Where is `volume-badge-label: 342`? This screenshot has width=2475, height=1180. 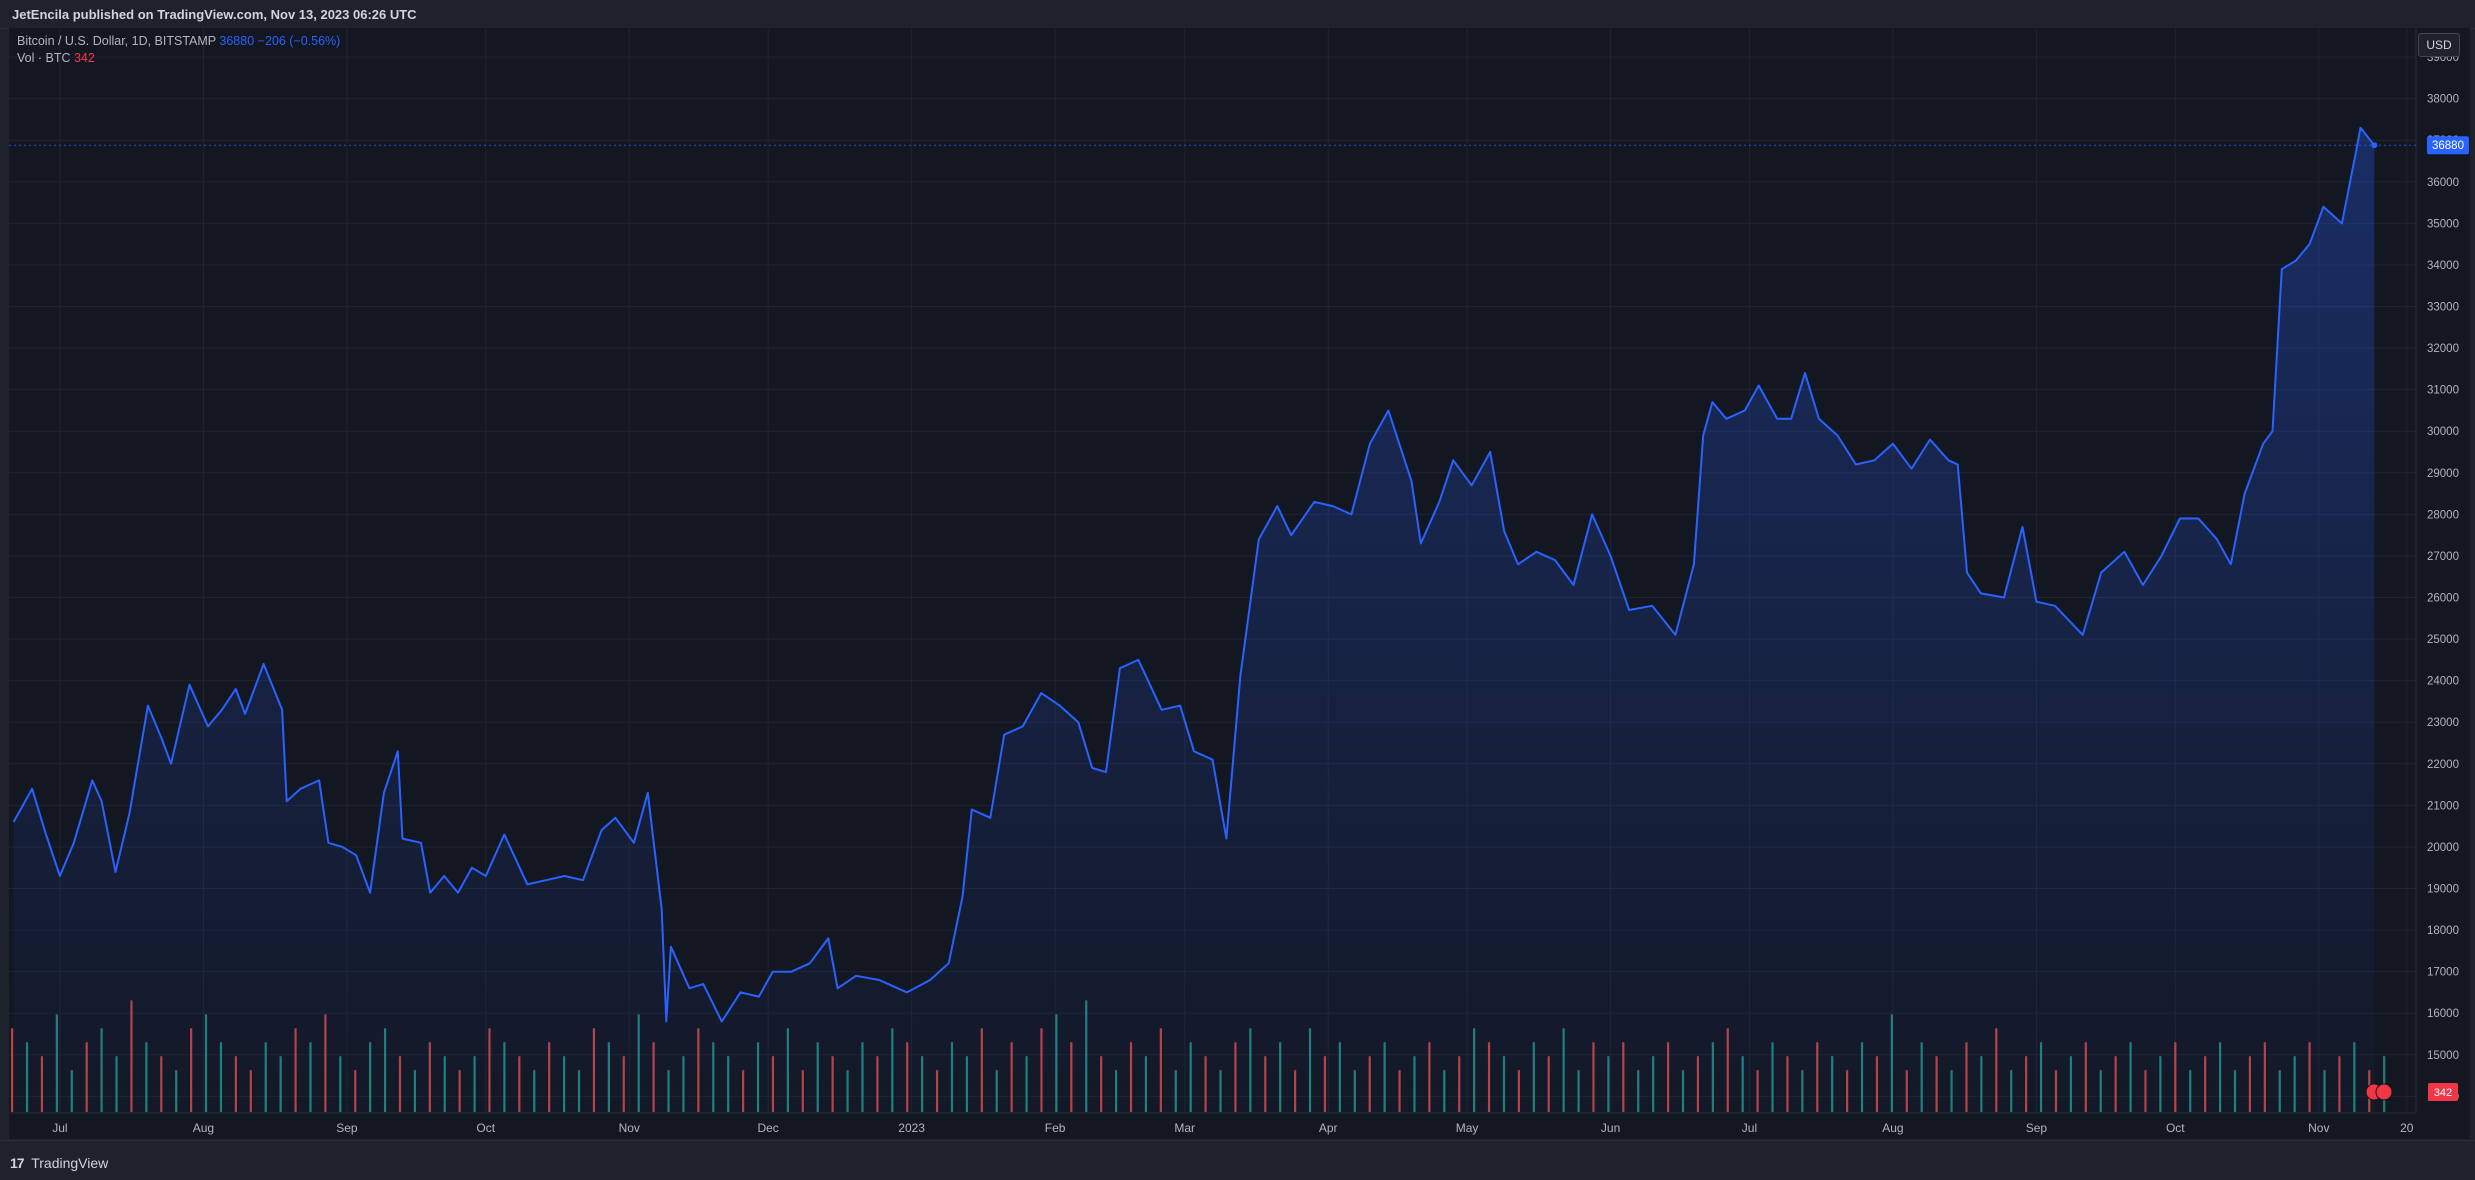 volume-badge-label: 342 is located at coordinates (2443, 1093).